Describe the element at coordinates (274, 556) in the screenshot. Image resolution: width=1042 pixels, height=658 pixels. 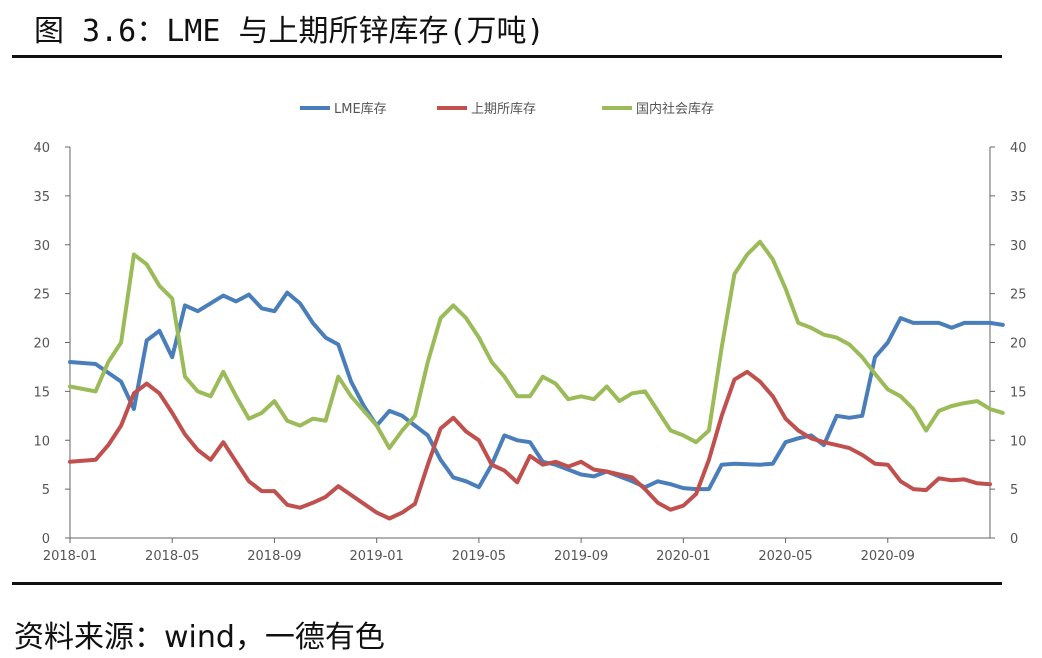
I see `x-tick-label: 2018-09` at that location.